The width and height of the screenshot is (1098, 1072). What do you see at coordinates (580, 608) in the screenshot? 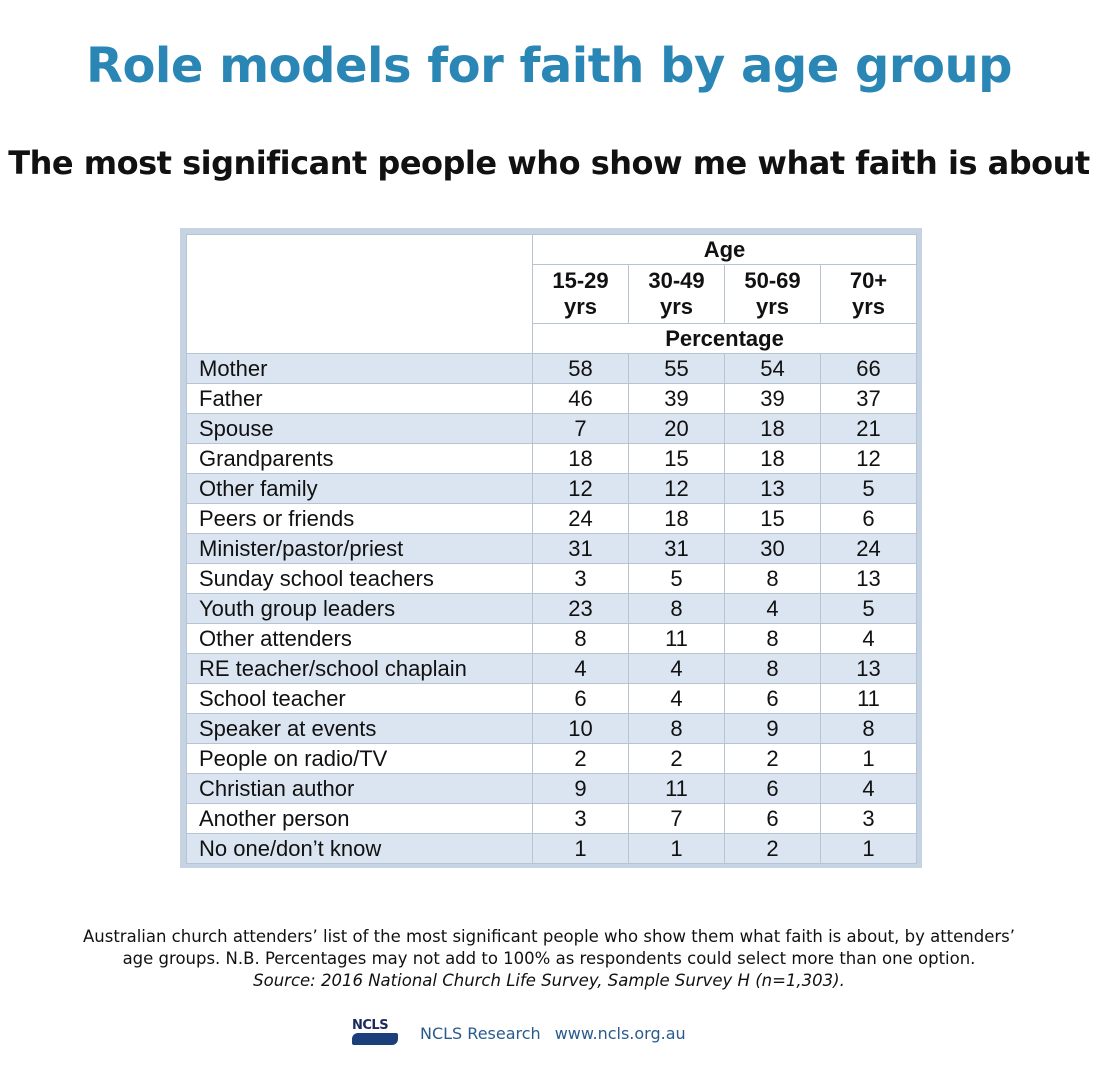
I see `value-cell: 23` at bounding box center [580, 608].